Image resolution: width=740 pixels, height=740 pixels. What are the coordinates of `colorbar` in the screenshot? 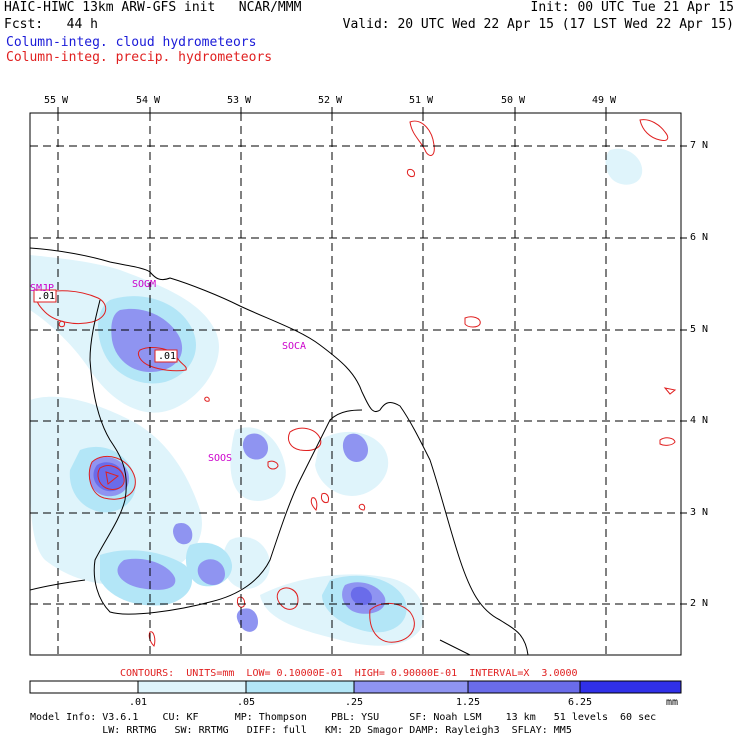 It's located at (355, 687).